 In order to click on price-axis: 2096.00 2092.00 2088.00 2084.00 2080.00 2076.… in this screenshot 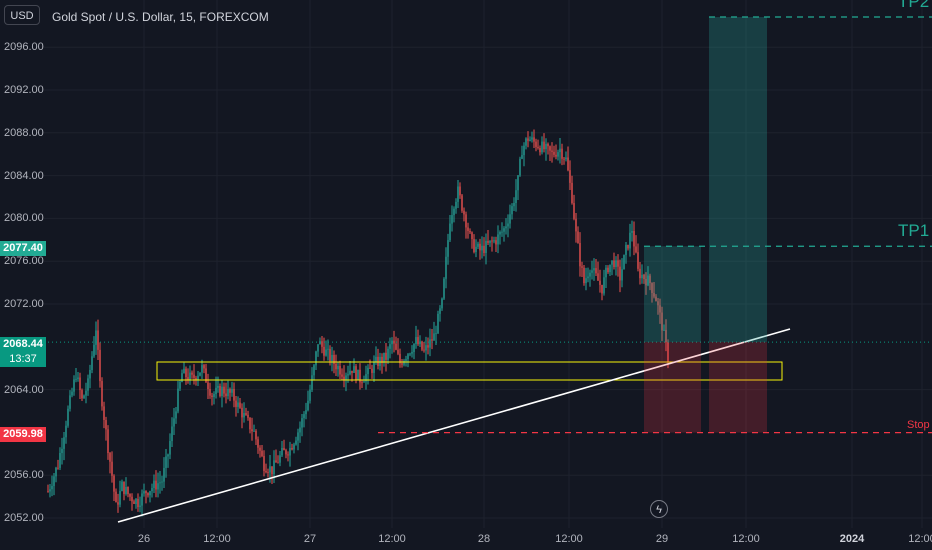, I will do `click(22, 265)`.